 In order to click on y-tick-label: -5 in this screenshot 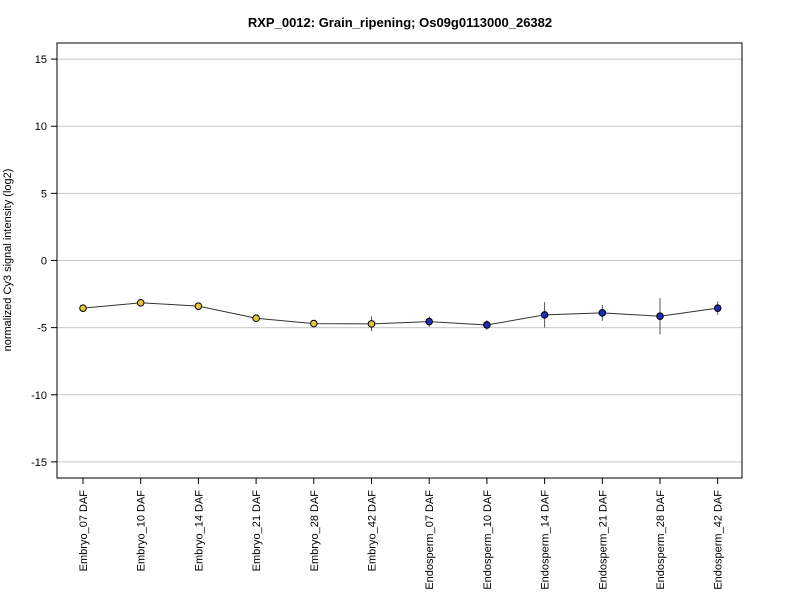, I will do `click(42, 329)`.